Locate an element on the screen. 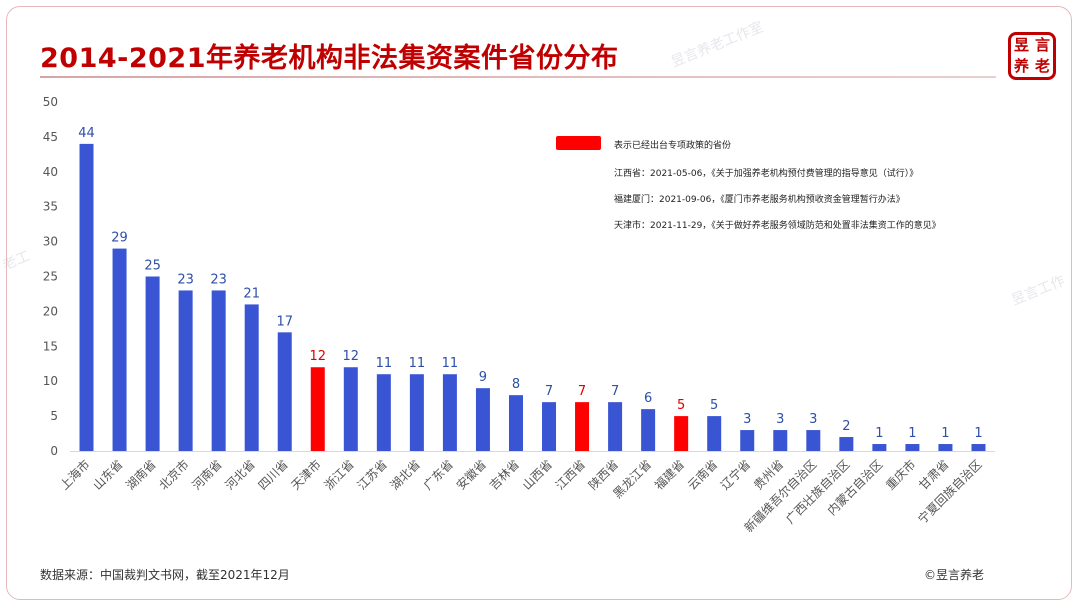  x-tick-label: 湖南省 is located at coordinates (141, 475).